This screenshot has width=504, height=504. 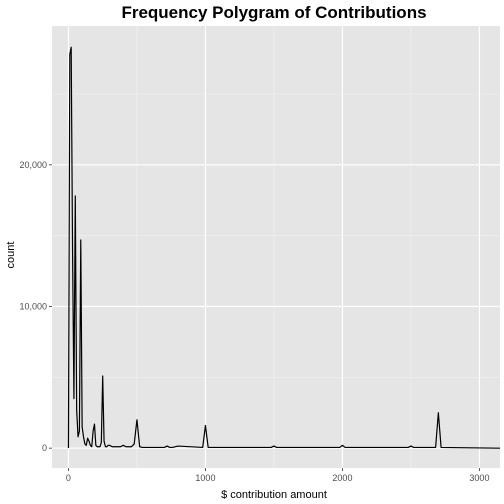 I want to click on y-tick-label: 0, so click(x=44, y=448).